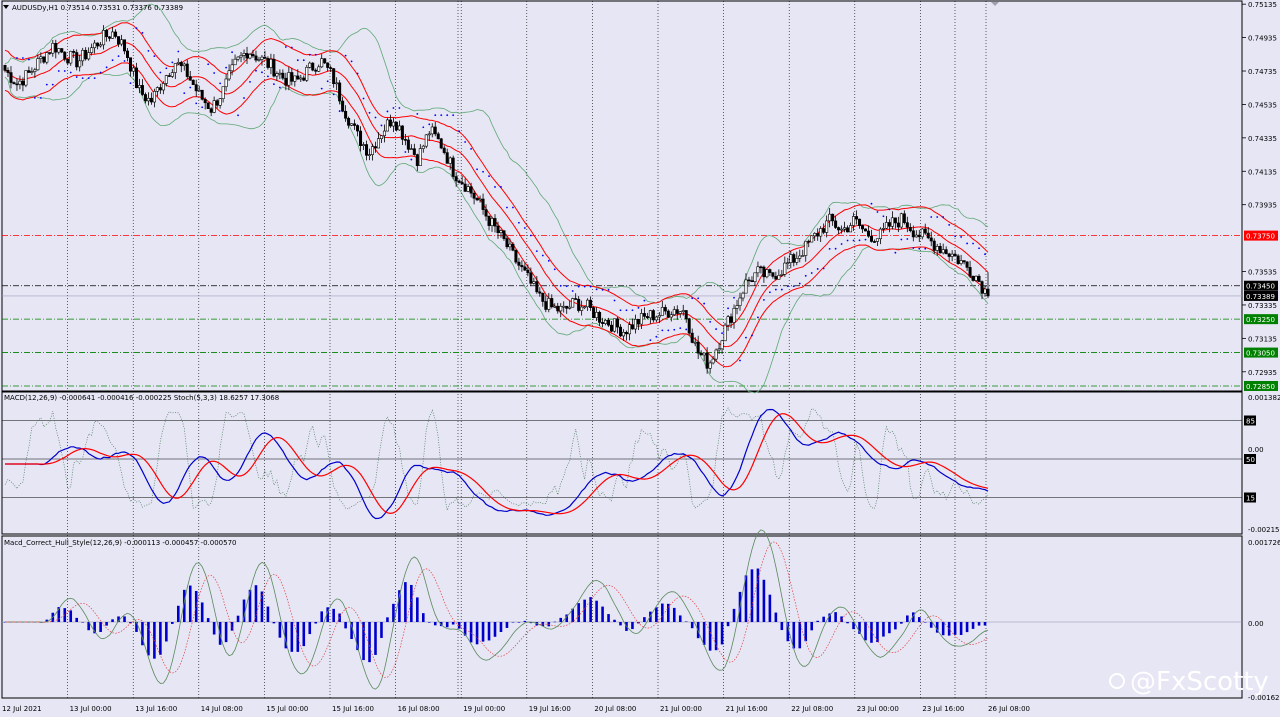  Describe the element at coordinates (497, 464) in the screenshot. I see `macd-main-line` at that location.